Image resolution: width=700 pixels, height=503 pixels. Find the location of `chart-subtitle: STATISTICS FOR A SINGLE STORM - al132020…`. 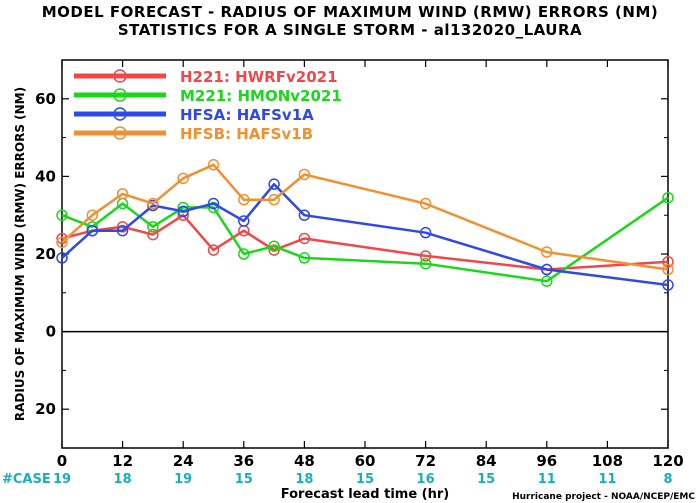

chart-subtitle: STATISTICS FOR A SINGLE STORM - al132020… is located at coordinates (350, 30).